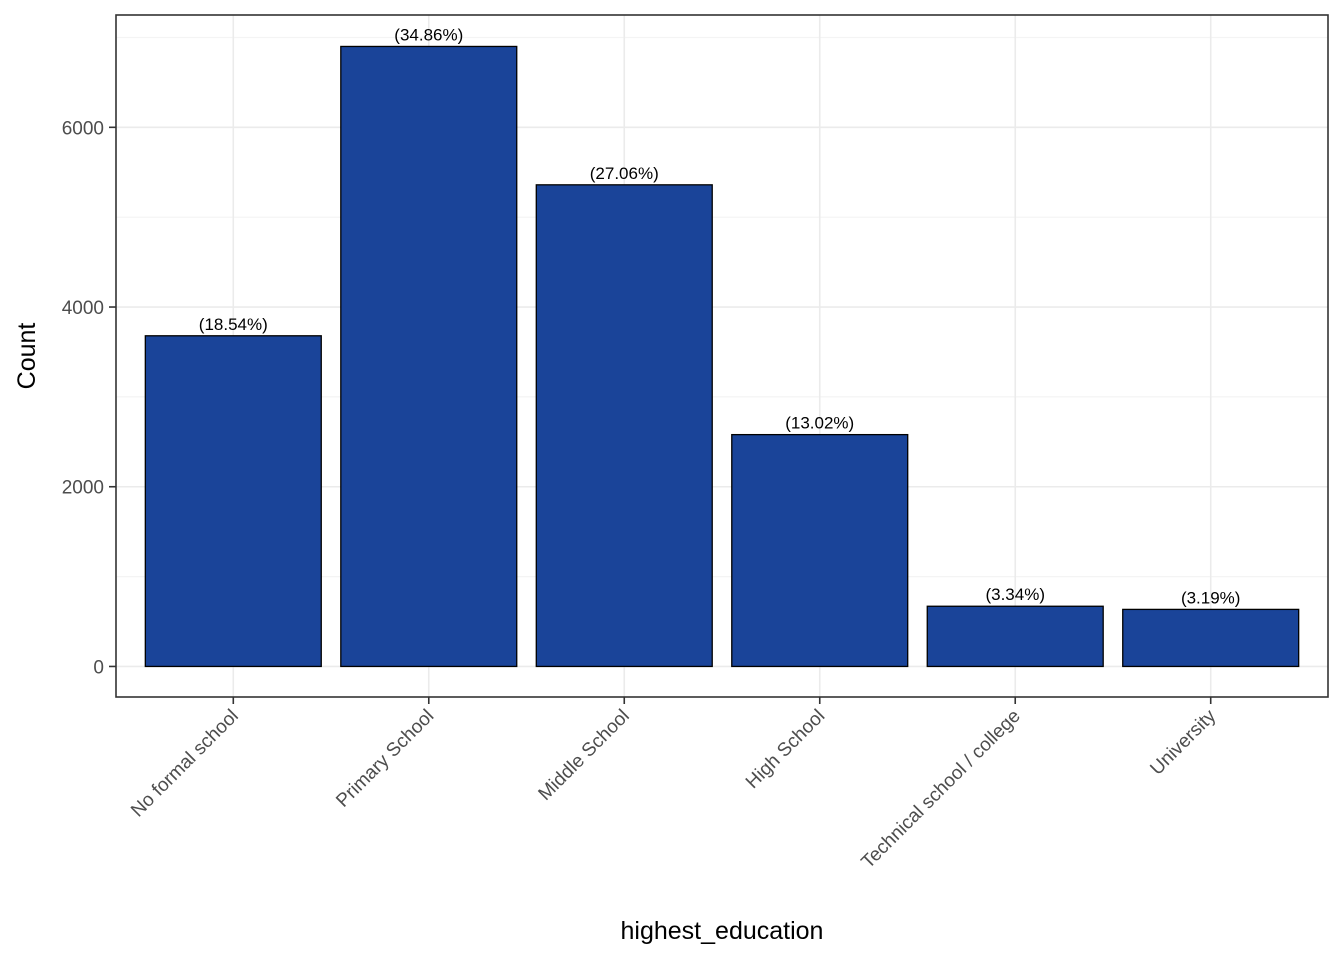 The width and height of the screenshot is (1344, 960). What do you see at coordinates (584, 755) in the screenshot?
I see `x-tick-label: Middle School` at bounding box center [584, 755].